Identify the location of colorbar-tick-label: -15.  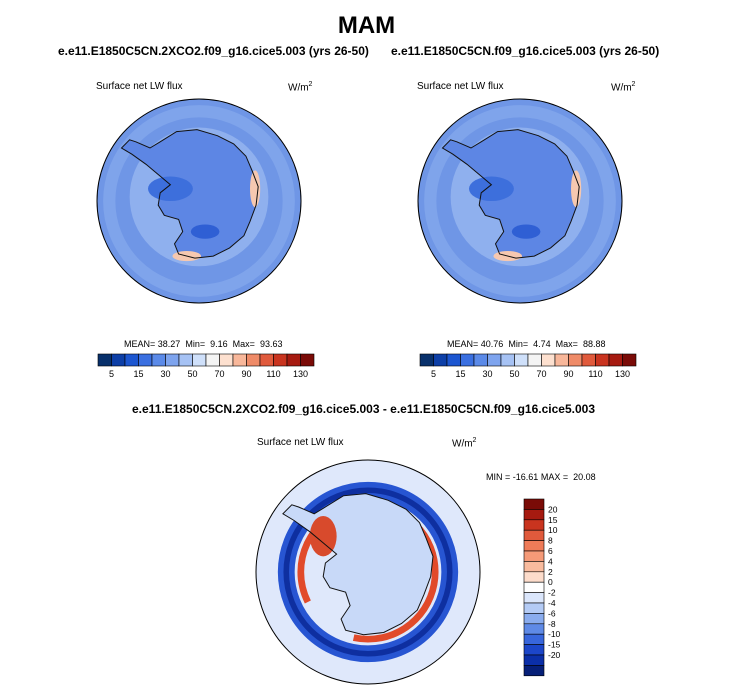
(554, 645).